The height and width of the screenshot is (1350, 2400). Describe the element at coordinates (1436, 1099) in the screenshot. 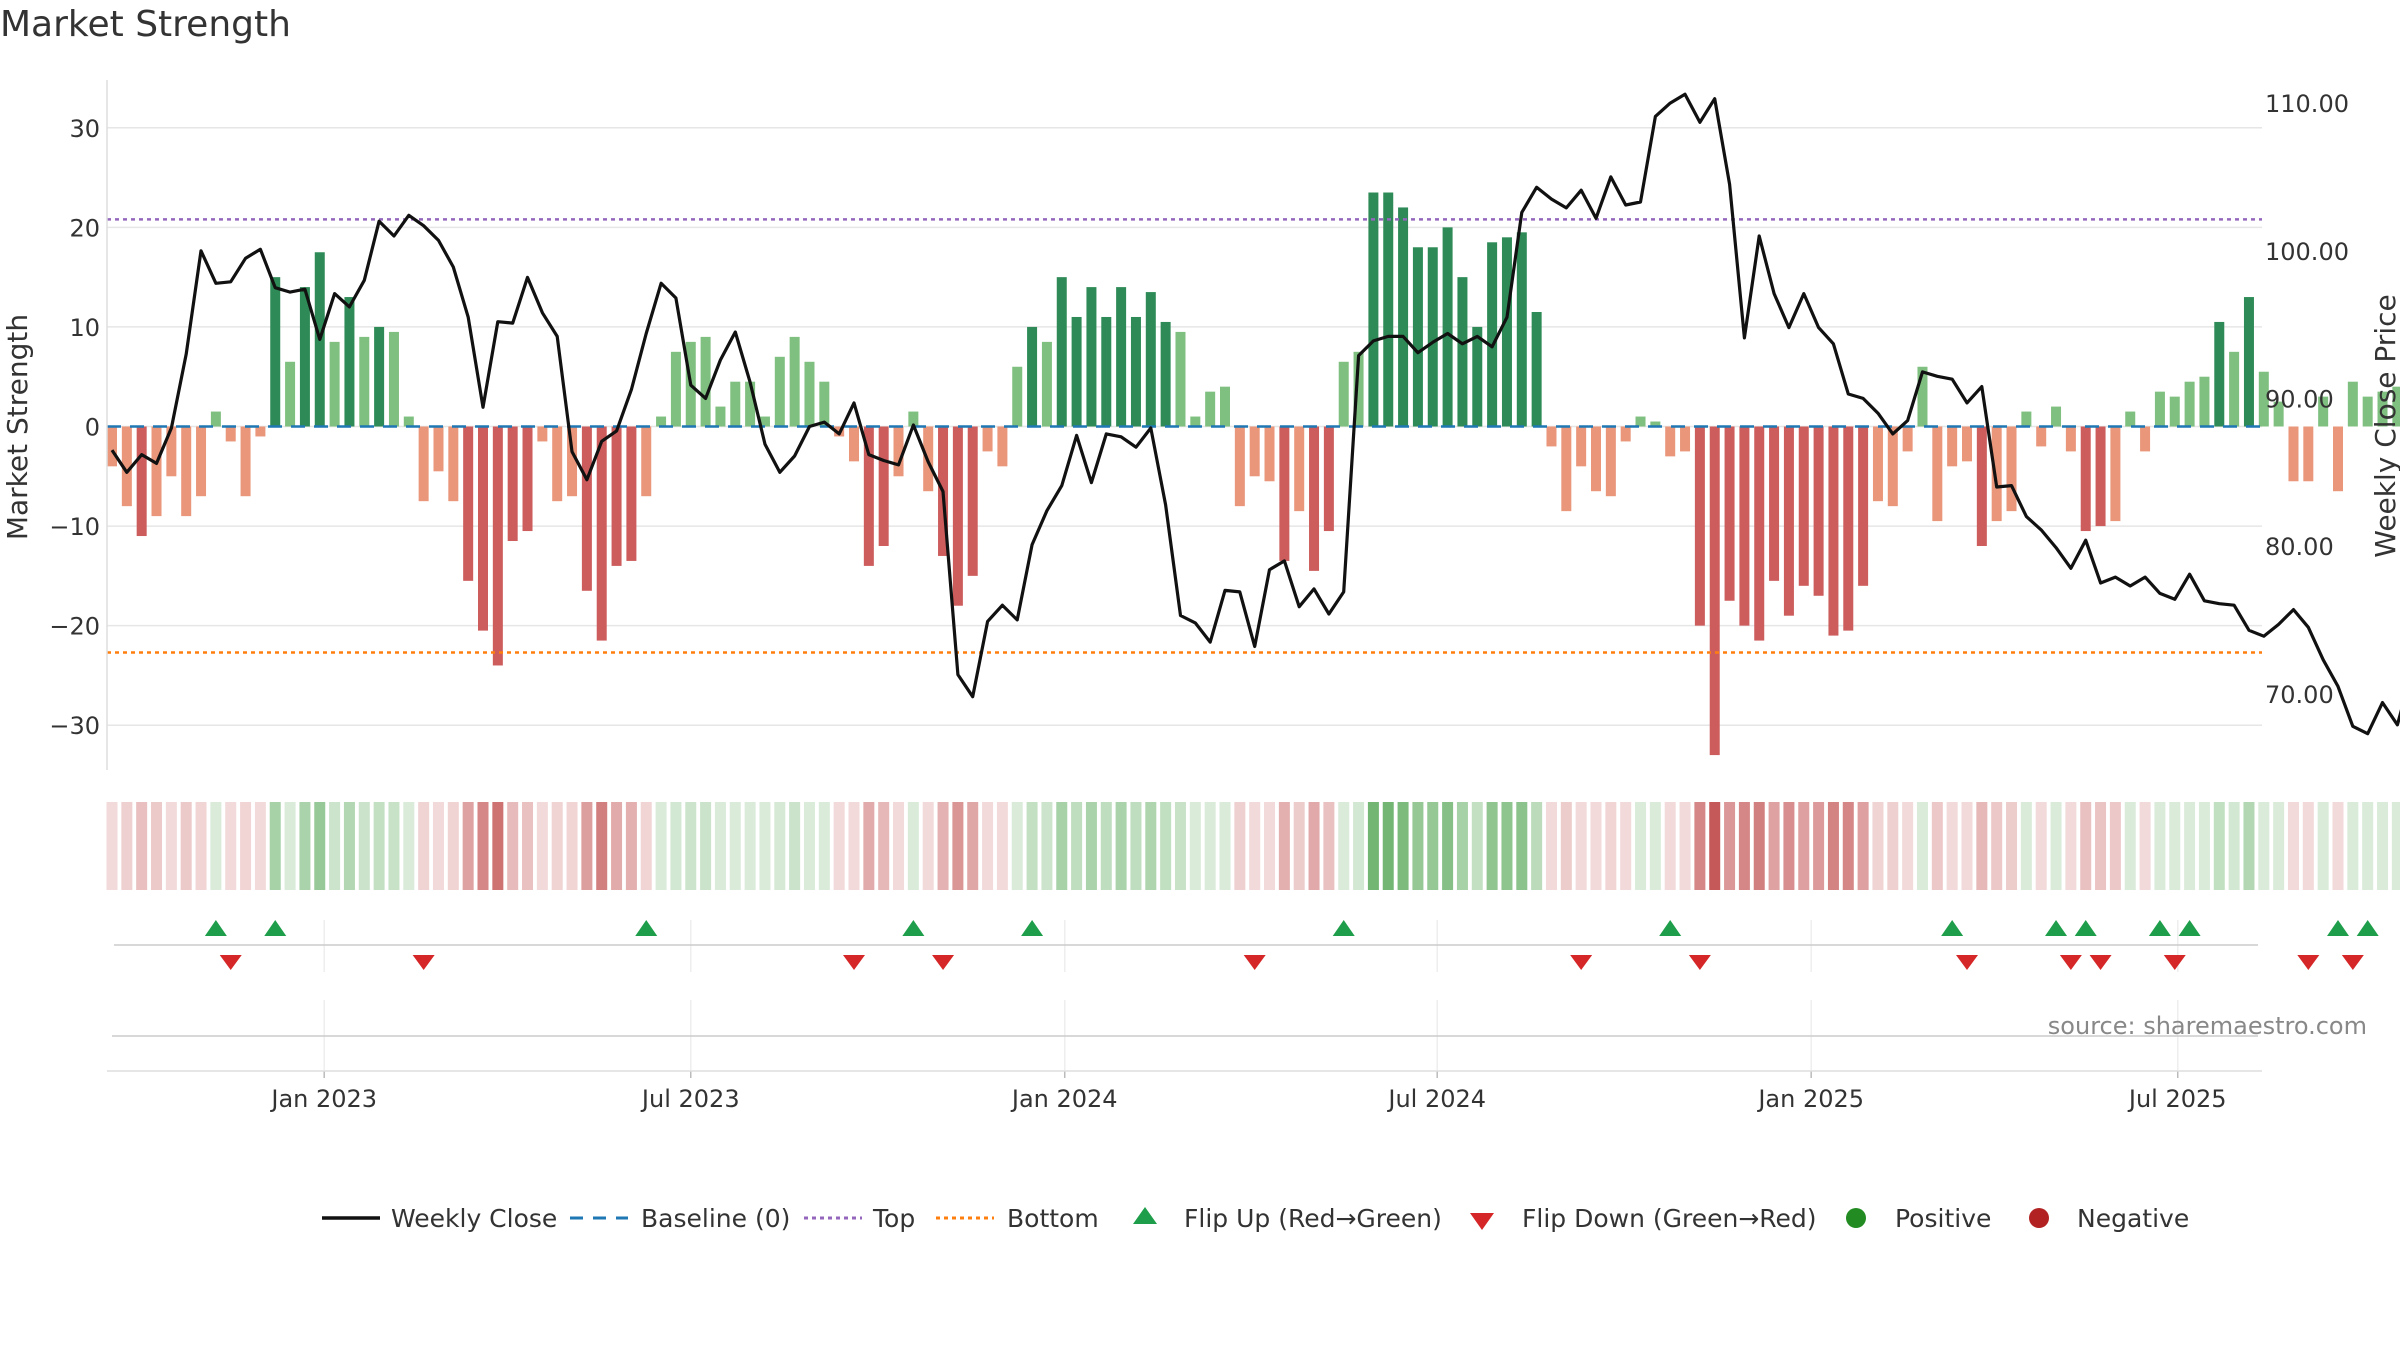

I see `x-tick-label: Jul 2024` at that location.